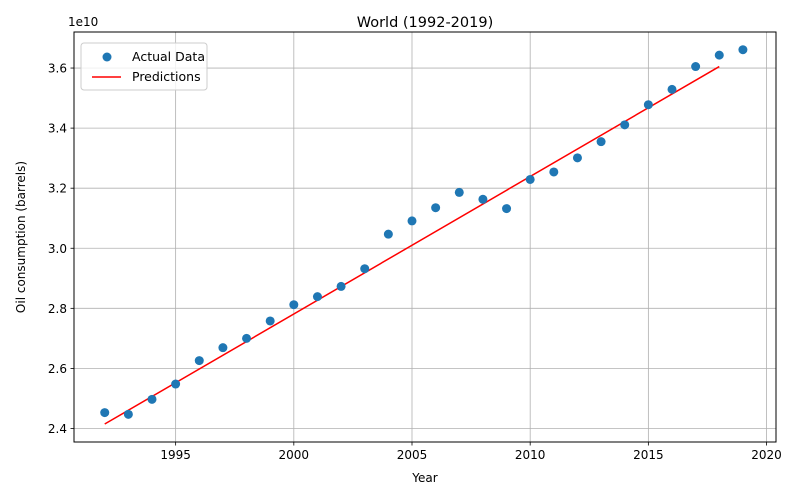 This screenshot has width=800, height=500. Describe the element at coordinates (425, 23) in the screenshot. I see `chart-title: World (1992-2019)` at that location.